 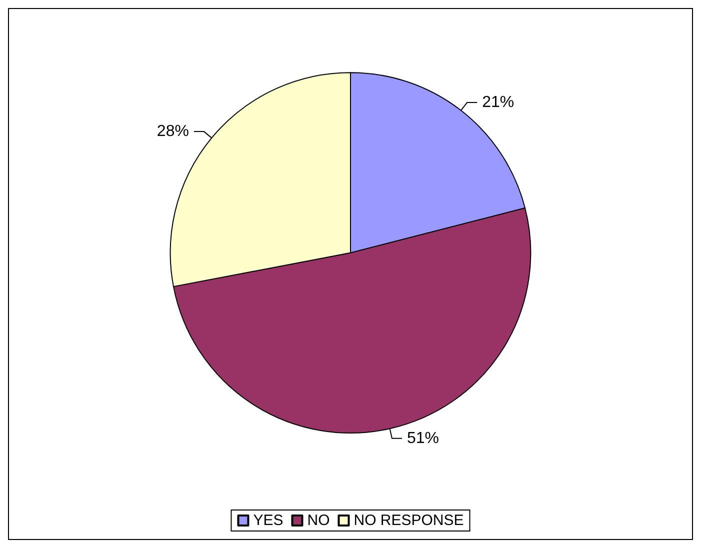 I want to click on legend-label: YES, so click(x=268, y=520).